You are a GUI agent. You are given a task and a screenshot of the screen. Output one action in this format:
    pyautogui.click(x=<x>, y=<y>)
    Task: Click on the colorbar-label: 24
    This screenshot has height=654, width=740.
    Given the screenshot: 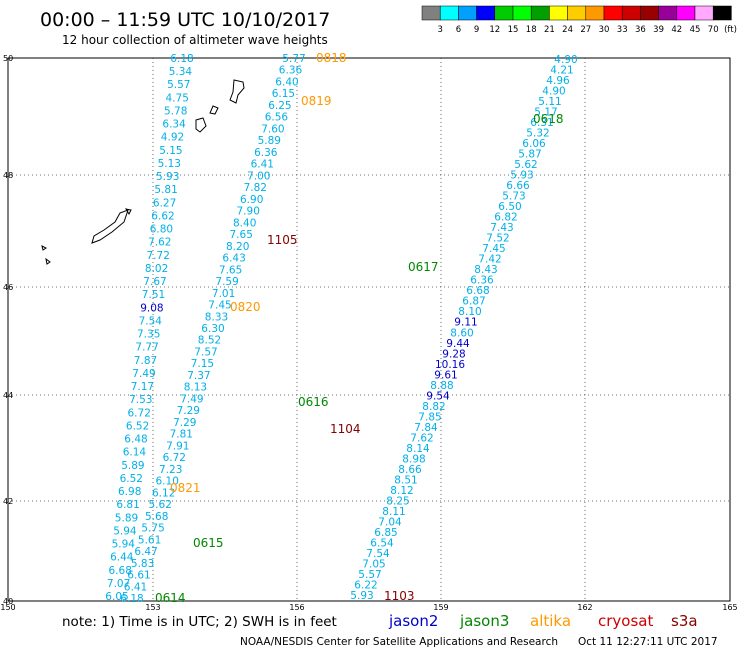 What is the action you would take?
    pyautogui.click(x=567, y=30)
    